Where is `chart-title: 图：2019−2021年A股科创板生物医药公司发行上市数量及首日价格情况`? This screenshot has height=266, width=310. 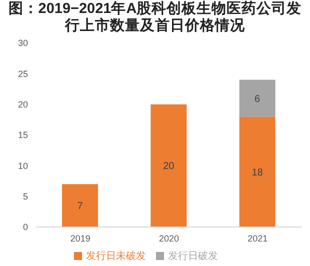 chart-title: 图：2019−2021年A股科创板生物医药公司发行上市数量及首日价格情况 is located at coordinates (155, 17).